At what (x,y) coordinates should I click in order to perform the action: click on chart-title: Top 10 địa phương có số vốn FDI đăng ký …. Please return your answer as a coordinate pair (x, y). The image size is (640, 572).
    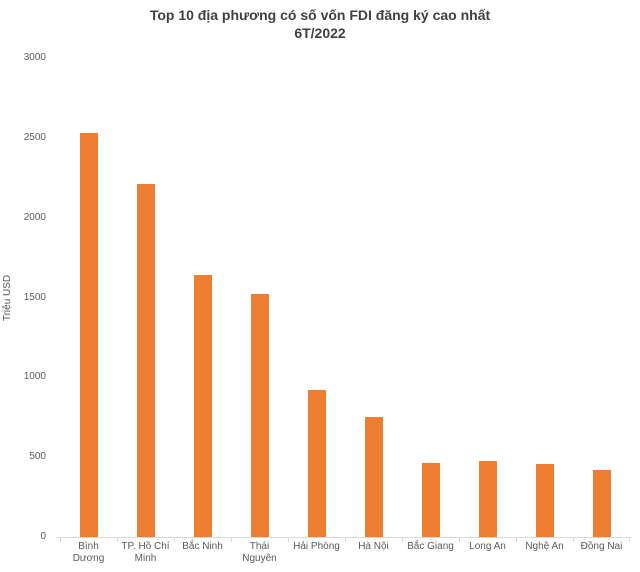
    Looking at the image, I should click on (320, 24).